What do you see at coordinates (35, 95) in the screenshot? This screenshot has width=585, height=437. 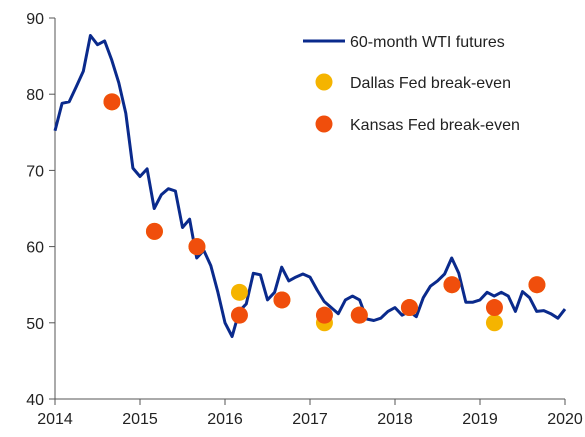 I see `y-tick-label: 80` at bounding box center [35, 95].